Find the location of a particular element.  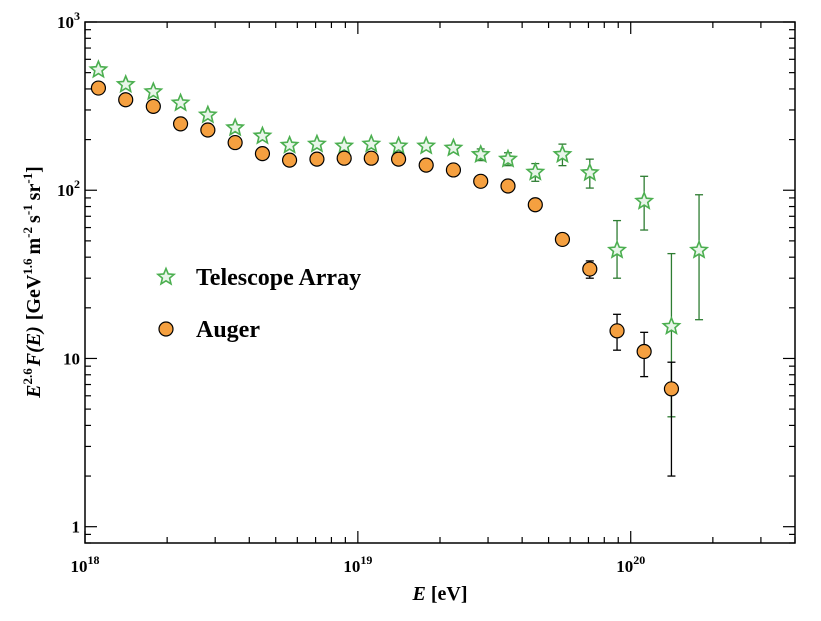

x-axis-var: E is located at coordinates (419, 594).